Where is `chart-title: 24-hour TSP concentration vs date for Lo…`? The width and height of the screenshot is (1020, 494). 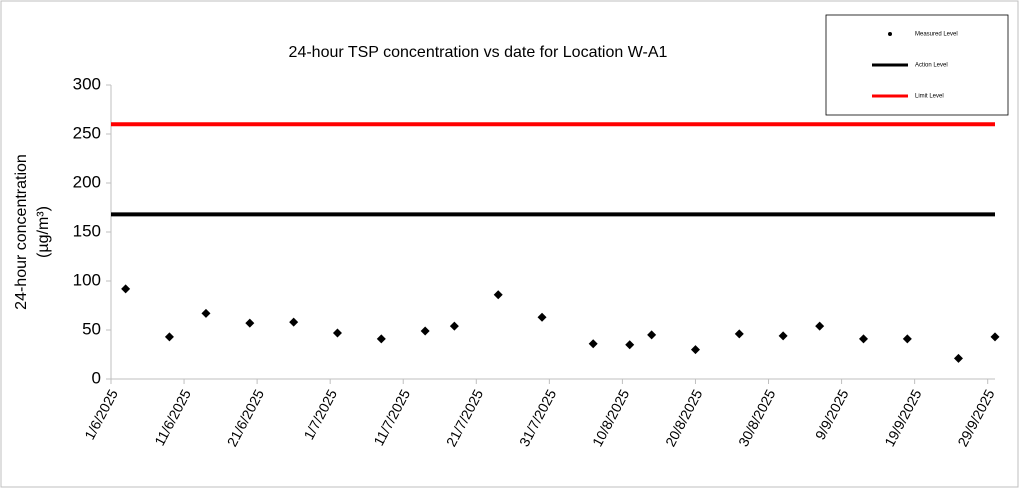 chart-title: 24-hour TSP concentration vs date for Lo… is located at coordinates (478, 52).